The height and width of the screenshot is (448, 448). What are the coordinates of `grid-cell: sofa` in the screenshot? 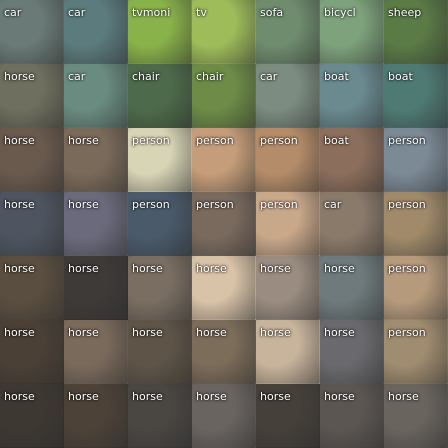 It's located at (288, 32).